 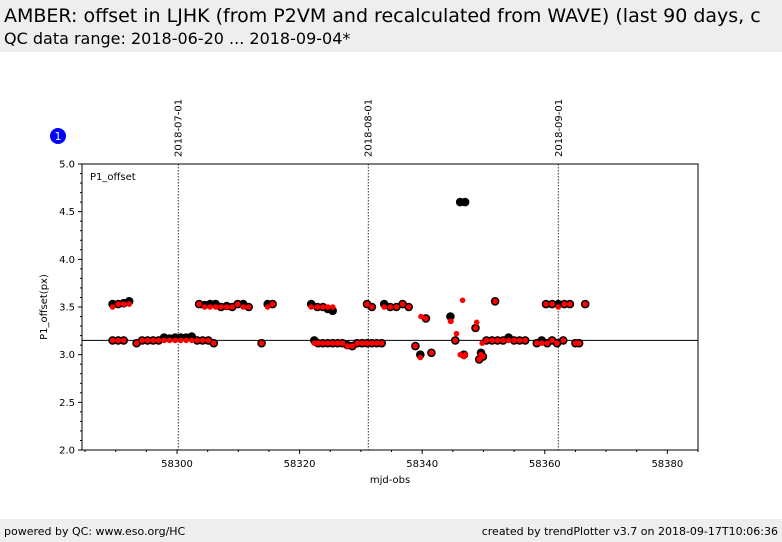 What do you see at coordinates (559, 128) in the screenshot?
I see `date-marker-label: 2018-09-01` at bounding box center [559, 128].